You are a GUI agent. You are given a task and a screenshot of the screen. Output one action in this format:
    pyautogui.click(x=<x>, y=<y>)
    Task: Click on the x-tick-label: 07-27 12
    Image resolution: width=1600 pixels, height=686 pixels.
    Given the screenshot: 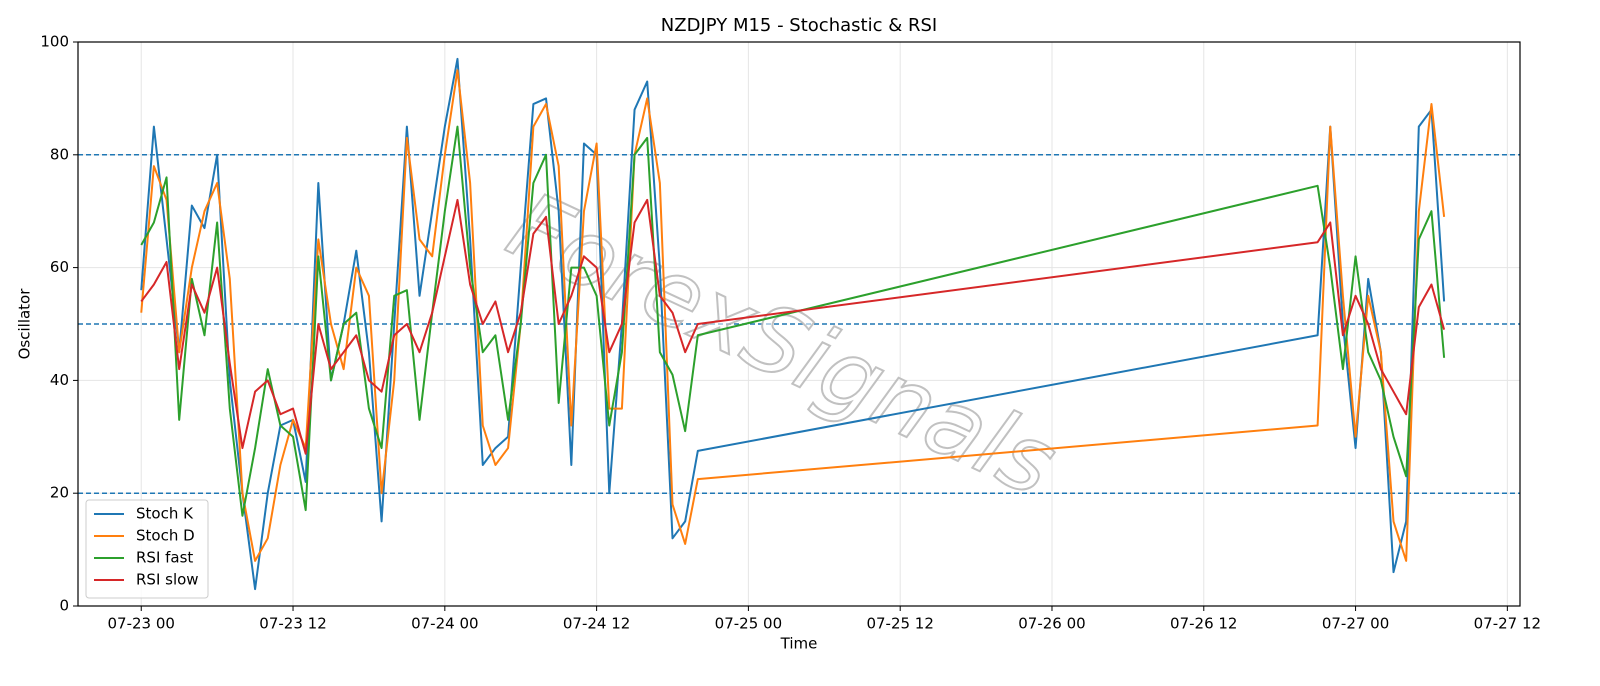 What is the action you would take?
    pyautogui.click(x=1507, y=624)
    